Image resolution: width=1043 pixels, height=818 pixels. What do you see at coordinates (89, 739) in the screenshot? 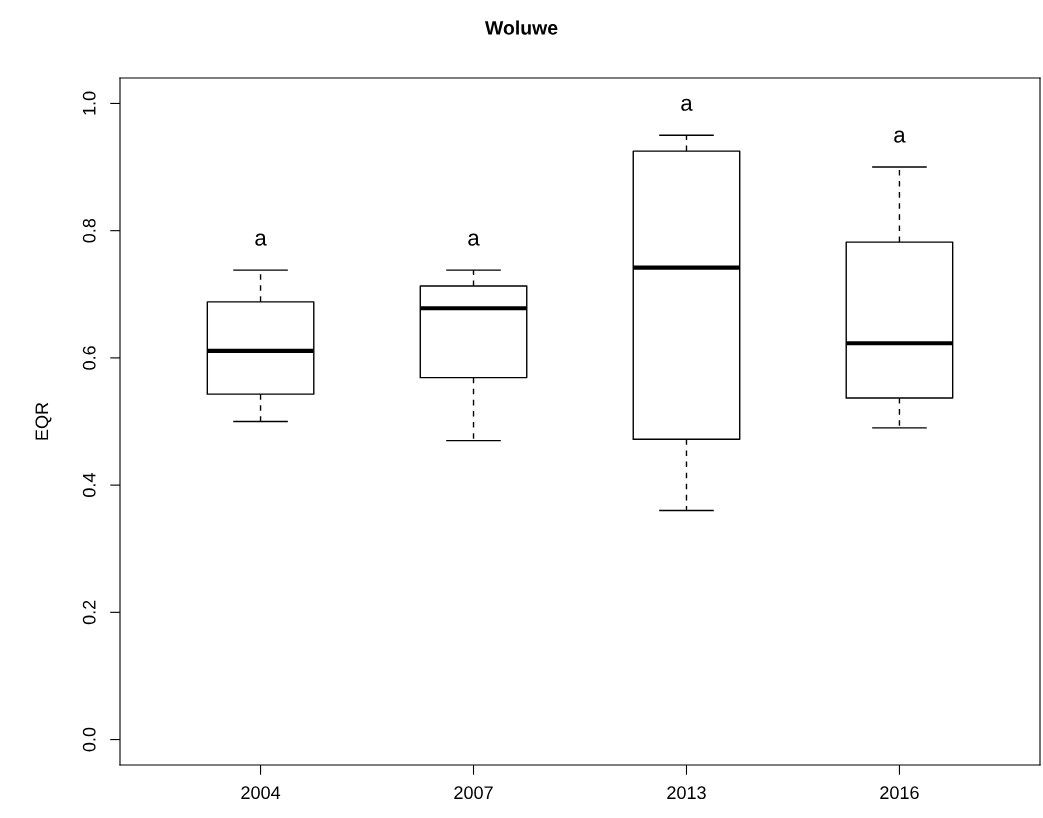
I see `y-tick-label: 0.0` at bounding box center [89, 739].